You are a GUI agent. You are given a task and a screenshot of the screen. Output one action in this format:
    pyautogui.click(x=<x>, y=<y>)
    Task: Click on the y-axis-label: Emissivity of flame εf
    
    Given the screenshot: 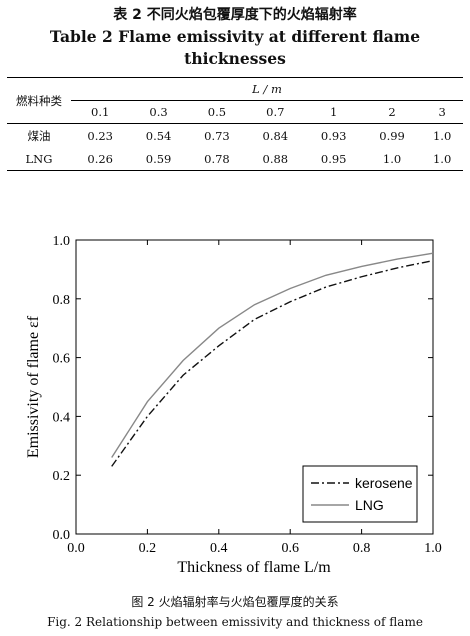 What is the action you would take?
    pyautogui.click(x=33, y=386)
    